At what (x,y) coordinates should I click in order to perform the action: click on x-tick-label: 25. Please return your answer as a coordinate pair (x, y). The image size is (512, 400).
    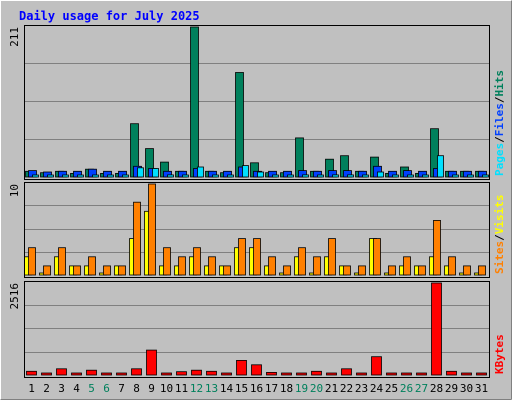
    Looking at the image, I should click on (391, 388).